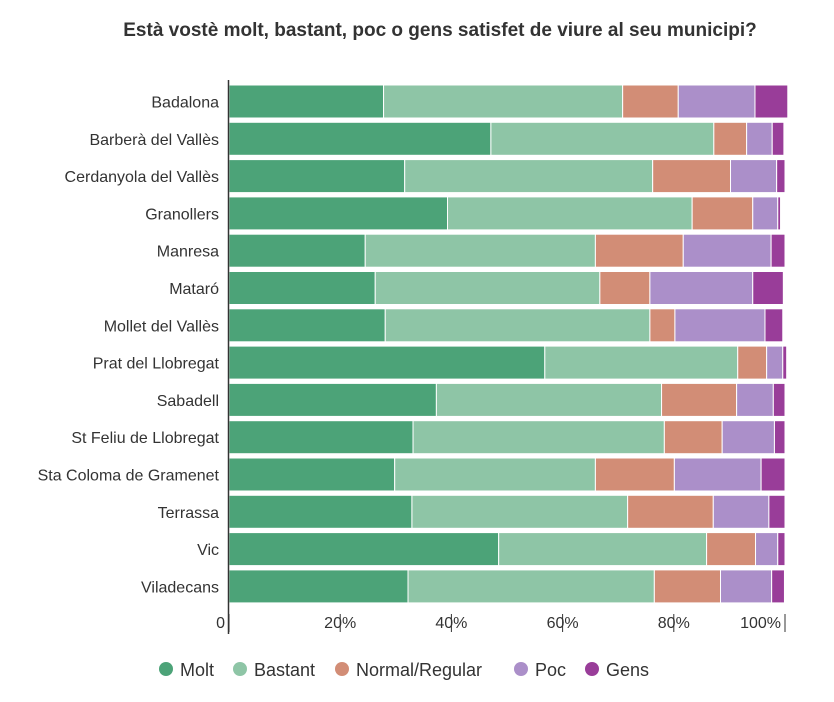 The width and height of the screenshot is (834, 702). I want to click on category-label: Mollet del Vallès, so click(161, 326).